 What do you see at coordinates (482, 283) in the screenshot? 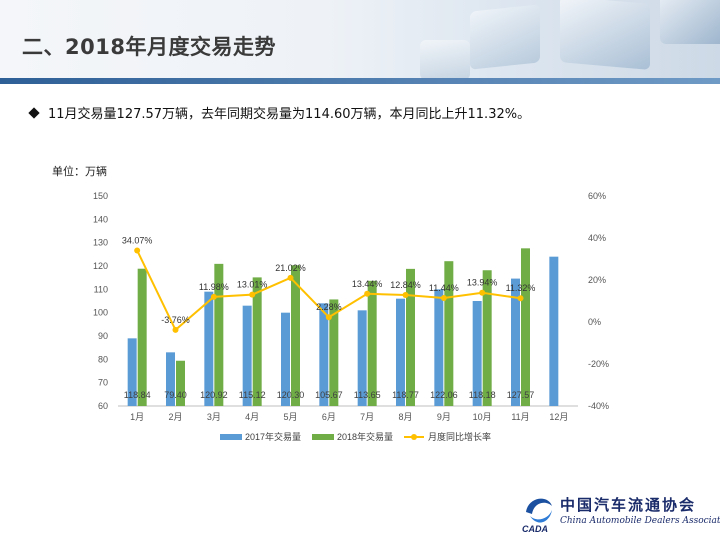
I see `rate-data-label: 13.94%` at bounding box center [482, 283].